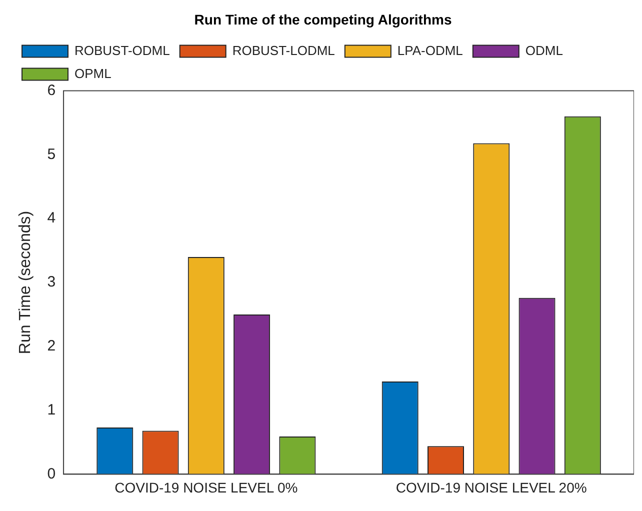 Image resolution: width=642 pixels, height=511 pixels. Describe the element at coordinates (51, 218) in the screenshot. I see `y-tick-label: 4` at that location.